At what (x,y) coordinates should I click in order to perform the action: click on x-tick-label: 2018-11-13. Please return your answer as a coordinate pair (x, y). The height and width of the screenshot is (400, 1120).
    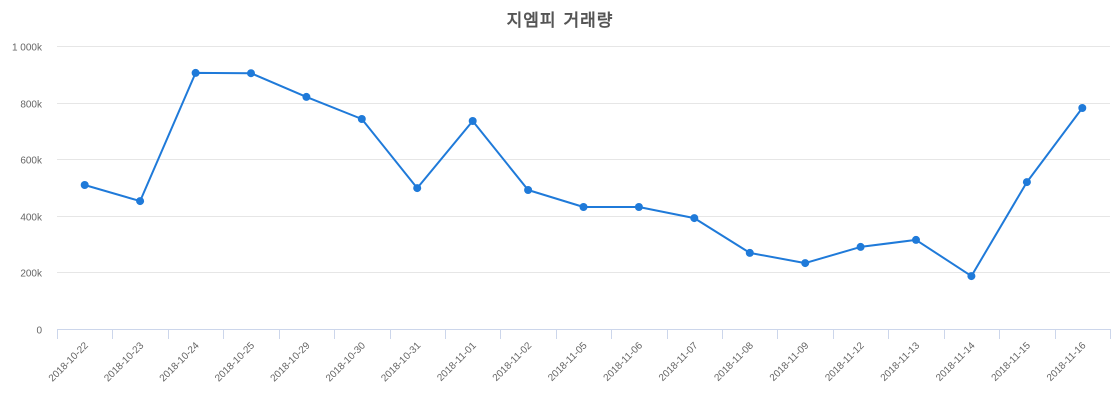
    Looking at the image, I should click on (901, 362).